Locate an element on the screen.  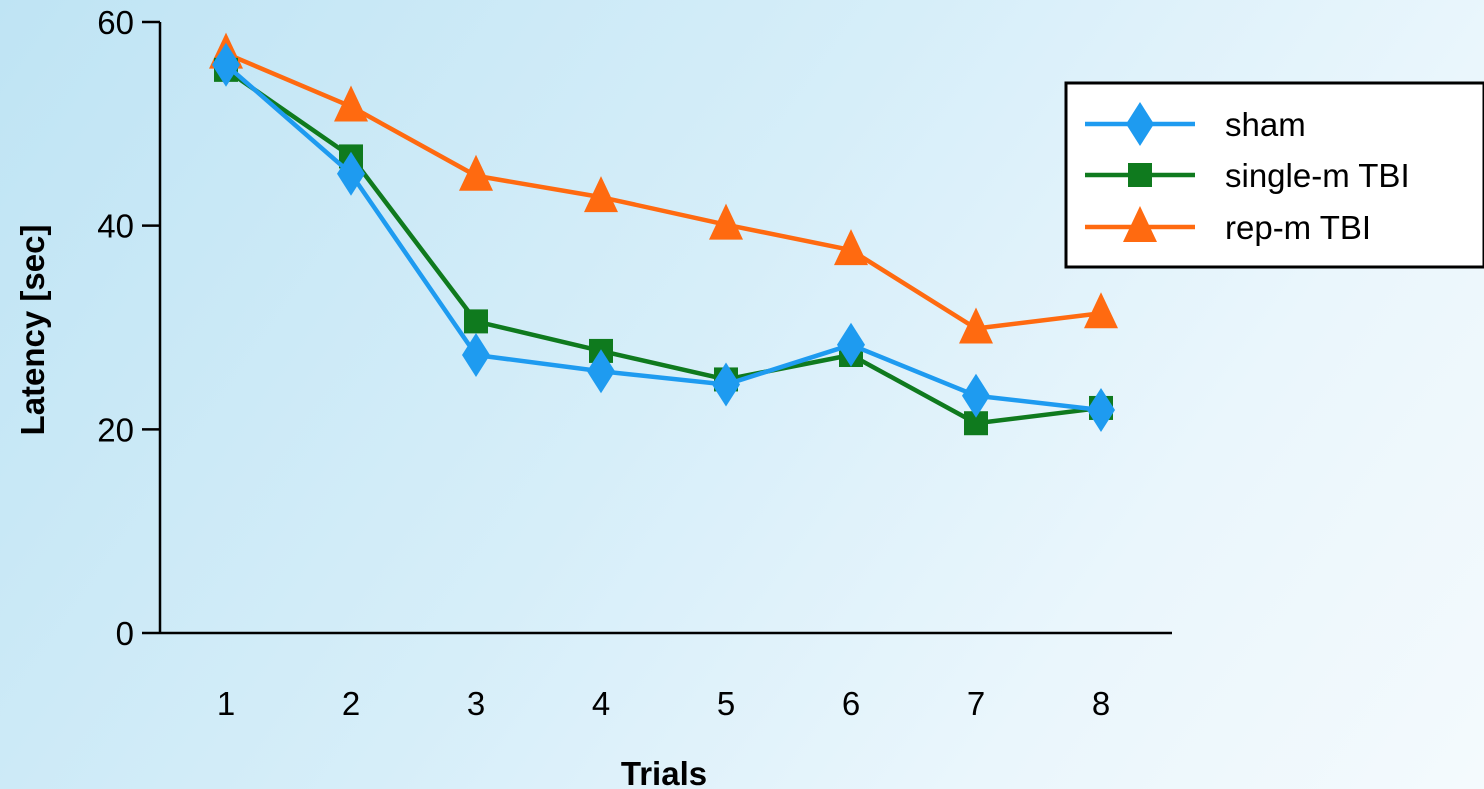
legend-square-icon is located at coordinates (1140, 175).